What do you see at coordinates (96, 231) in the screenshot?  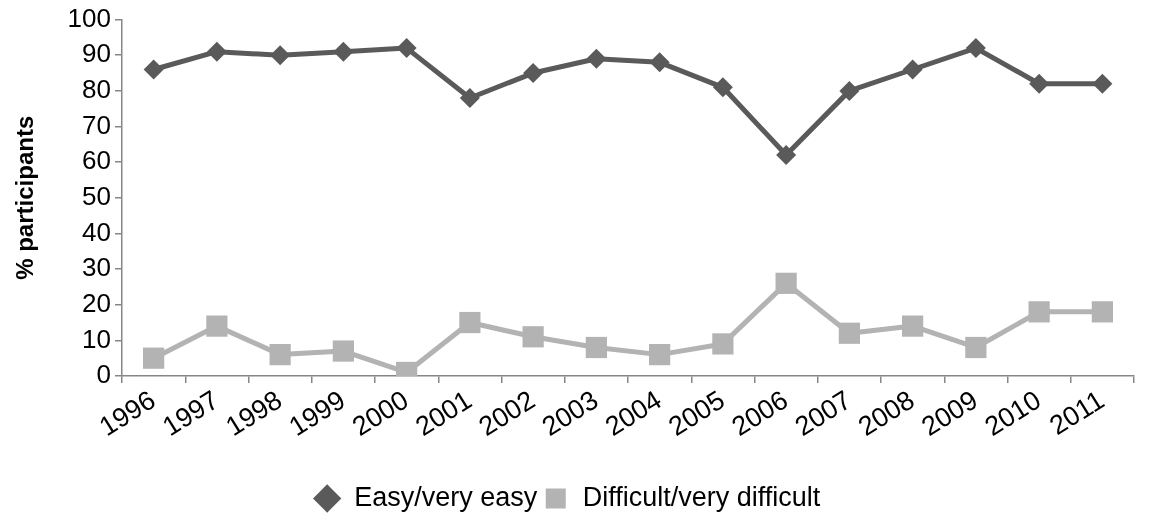 I see `y-tick-label: 40` at bounding box center [96, 231].